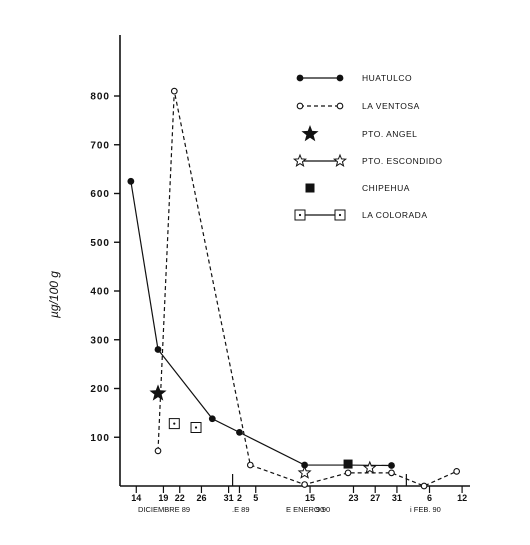 This screenshot has height=545, width=530. Describe the element at coordinates (105, 268) in the screenshot. I see `y-axis-ticks: 100 200 300 400 500 600 700 800` at that location.